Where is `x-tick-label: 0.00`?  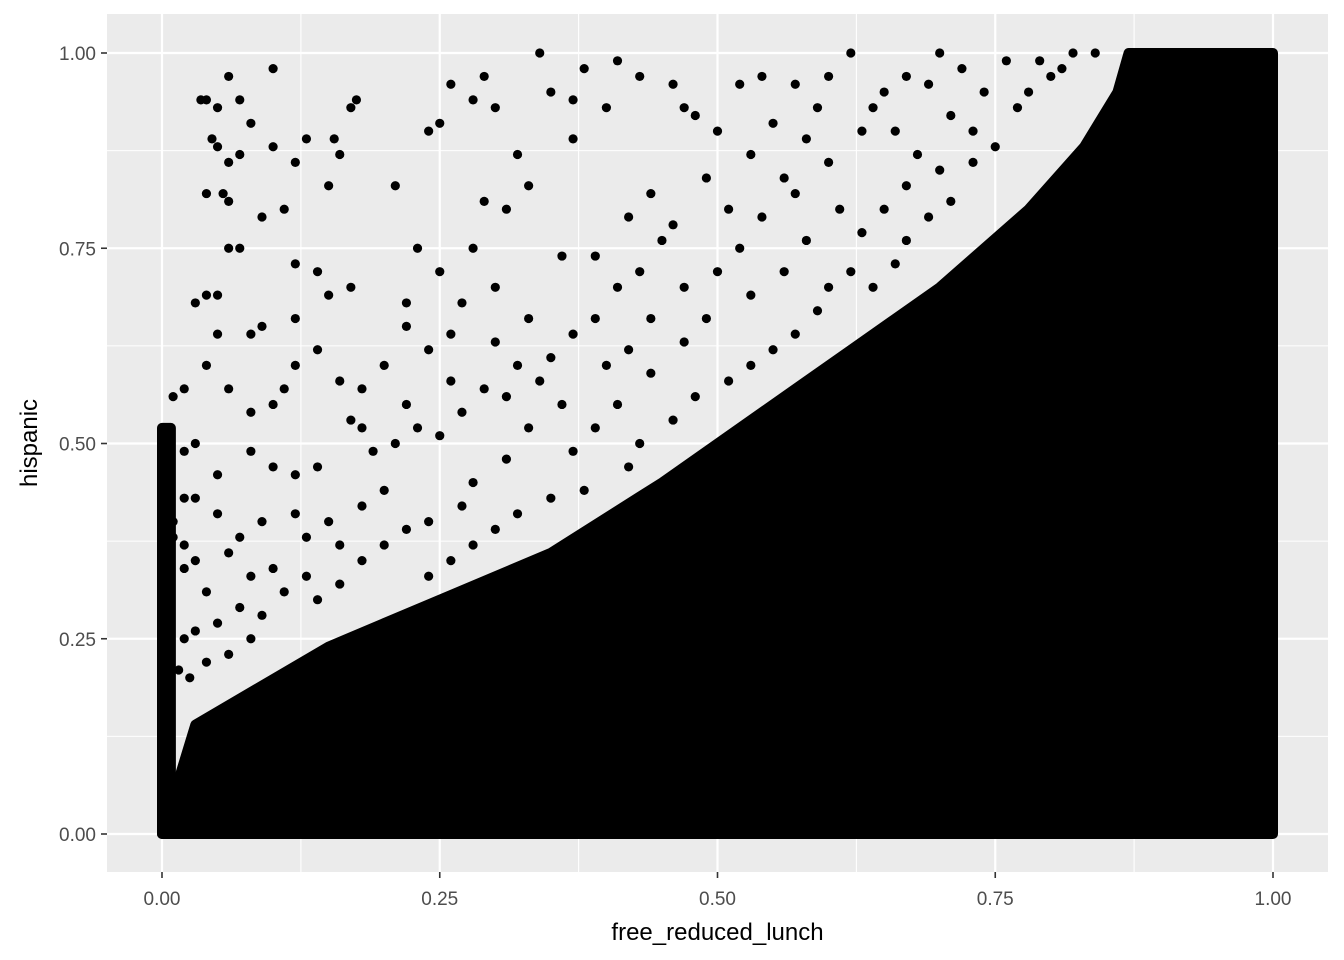 x-tick-label: 0.00 is located at coordinates (162, 899).